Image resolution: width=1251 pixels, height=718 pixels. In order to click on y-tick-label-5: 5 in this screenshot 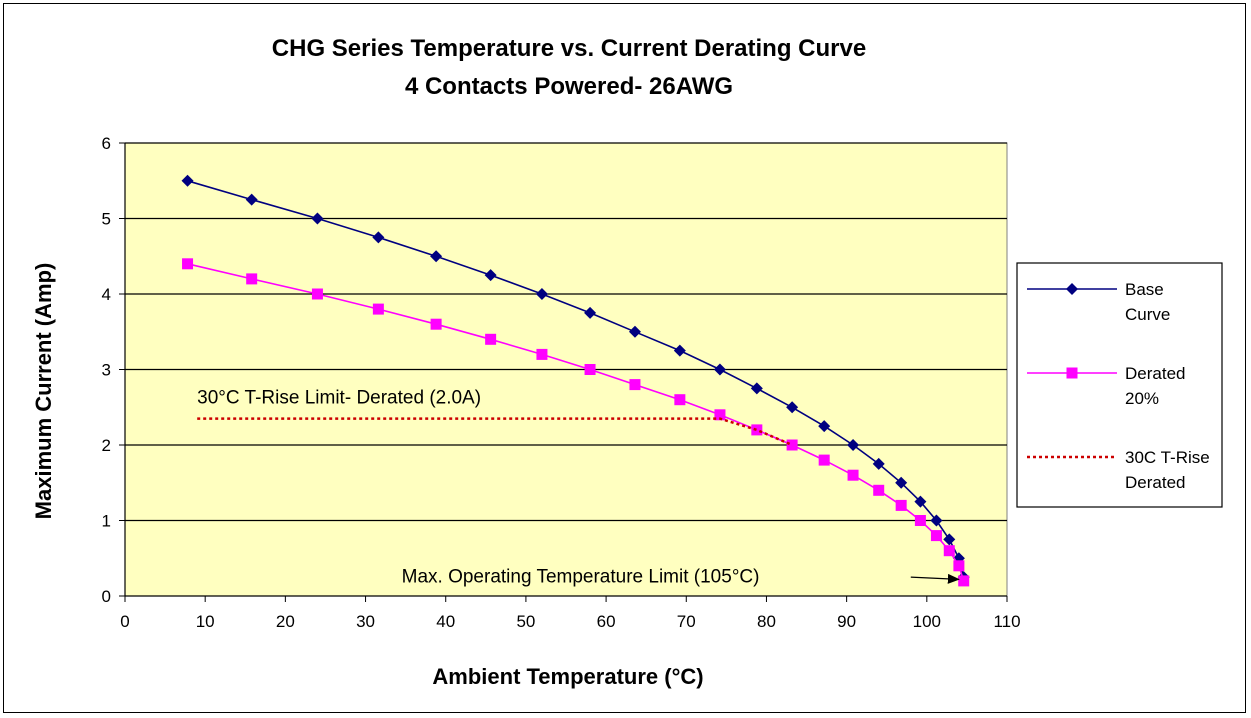, I will do `click(106, 219)`.